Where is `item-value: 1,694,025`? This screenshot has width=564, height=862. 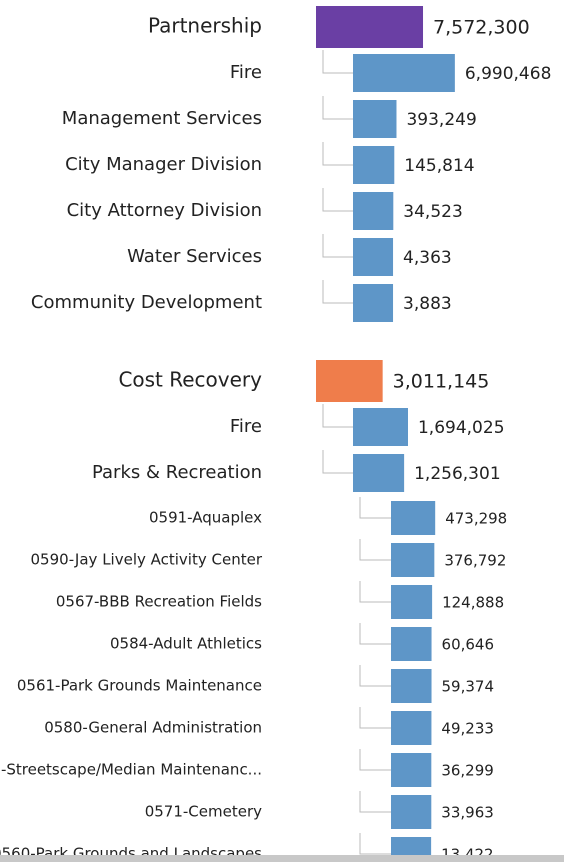
item-value: 1,694,025 is located at coordinates (461, 428).